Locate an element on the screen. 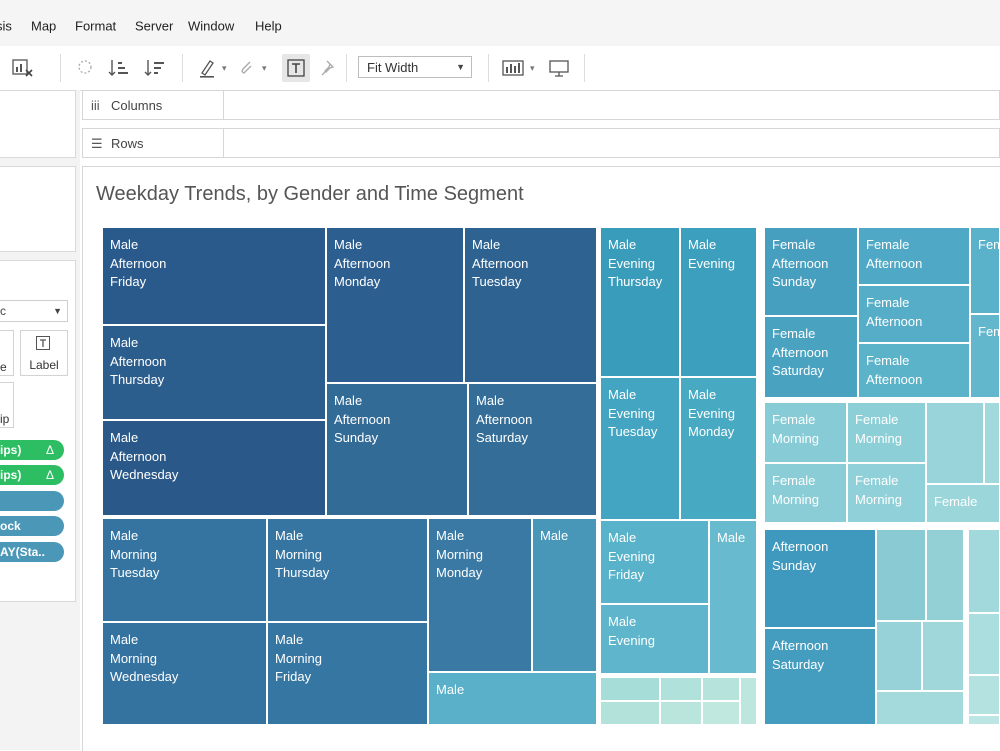 The image size is (1000, 751). tile-female-afternoon-partial-b: Fem is located at coordinates (985, 356).